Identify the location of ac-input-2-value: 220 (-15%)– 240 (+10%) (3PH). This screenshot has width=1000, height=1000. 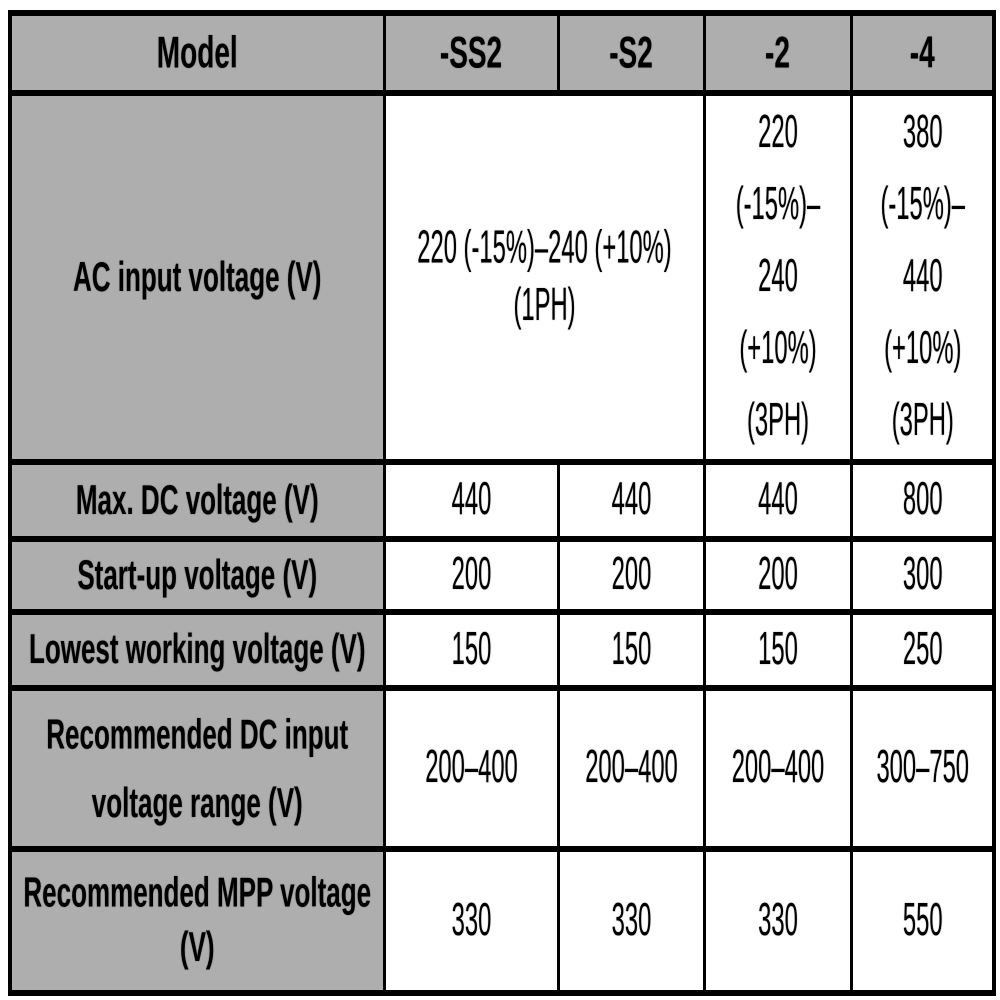
(777, 277).